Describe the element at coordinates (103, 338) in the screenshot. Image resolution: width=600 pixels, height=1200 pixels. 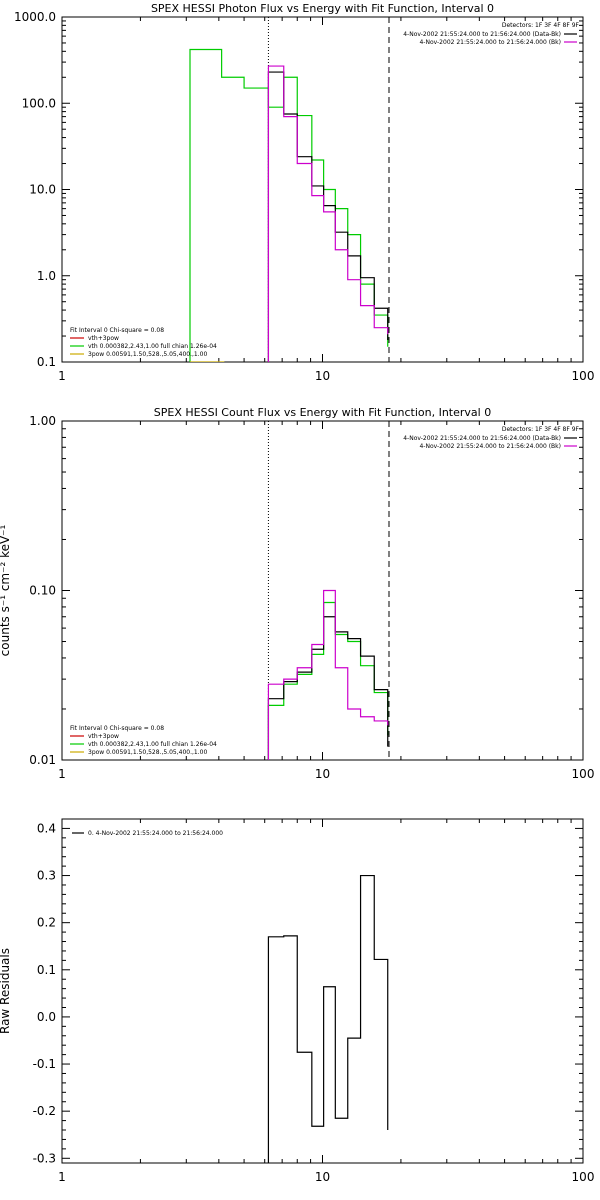
I see `fit-legend-entry-0: vth+3pow` at that location.